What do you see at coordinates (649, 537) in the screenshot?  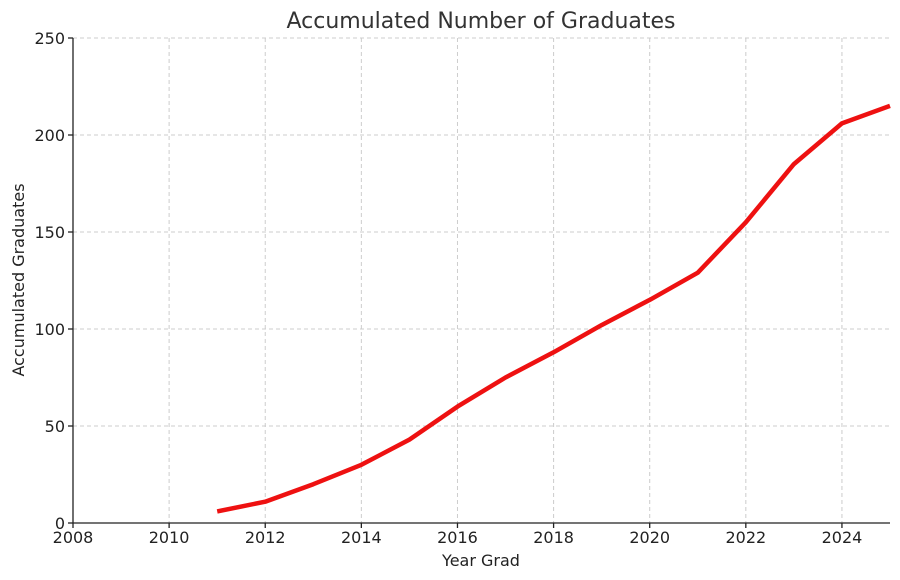 I see `x-tick-label: 2020` at bounding box center [649, 537].